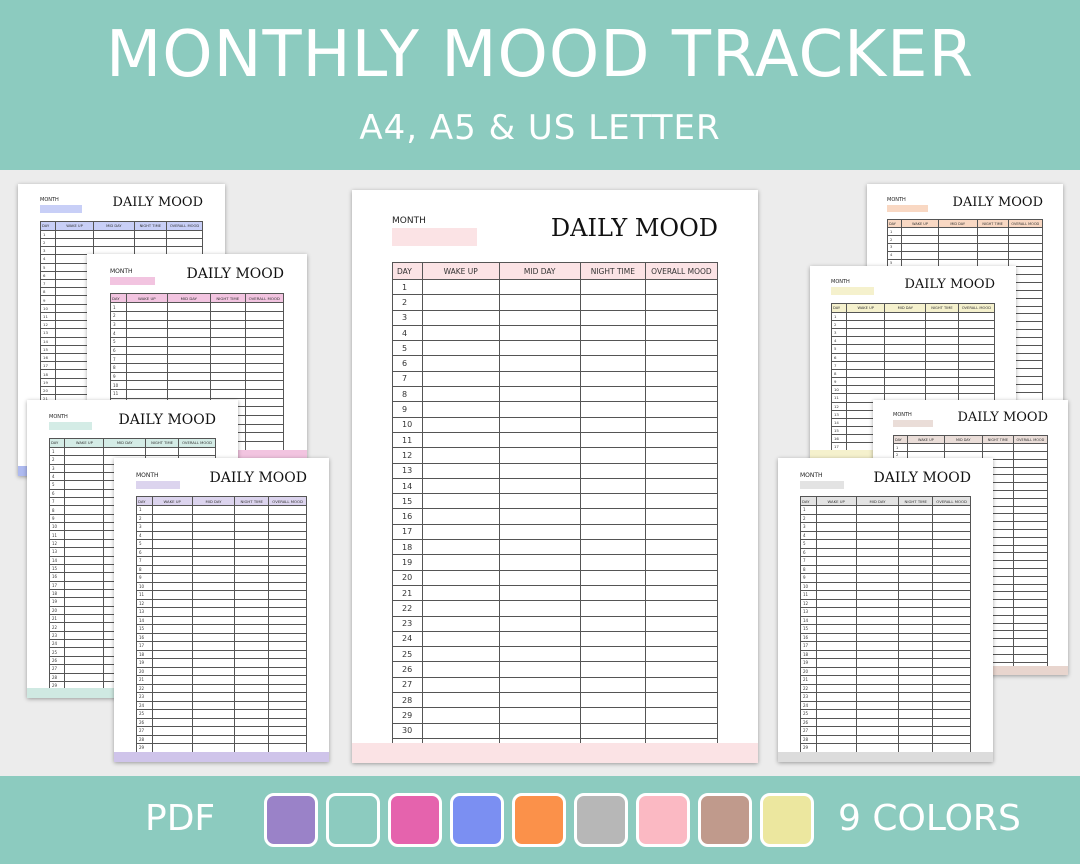 The image size is (1080, 864). I want to click on day-number: 1, so click(118, 307).